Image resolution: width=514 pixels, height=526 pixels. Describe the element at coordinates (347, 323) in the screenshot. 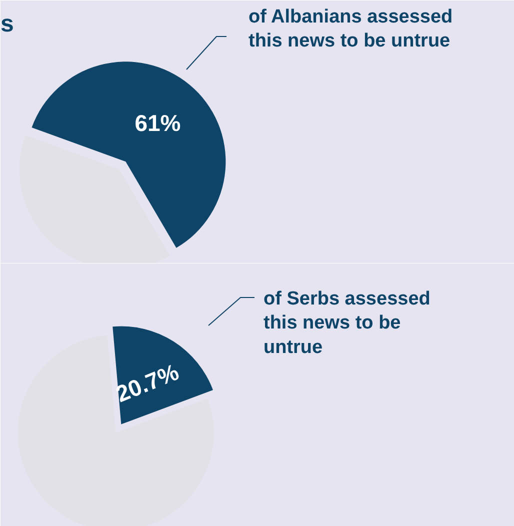

I see `text: of Serbs assessed this news to be untrue` at that location.